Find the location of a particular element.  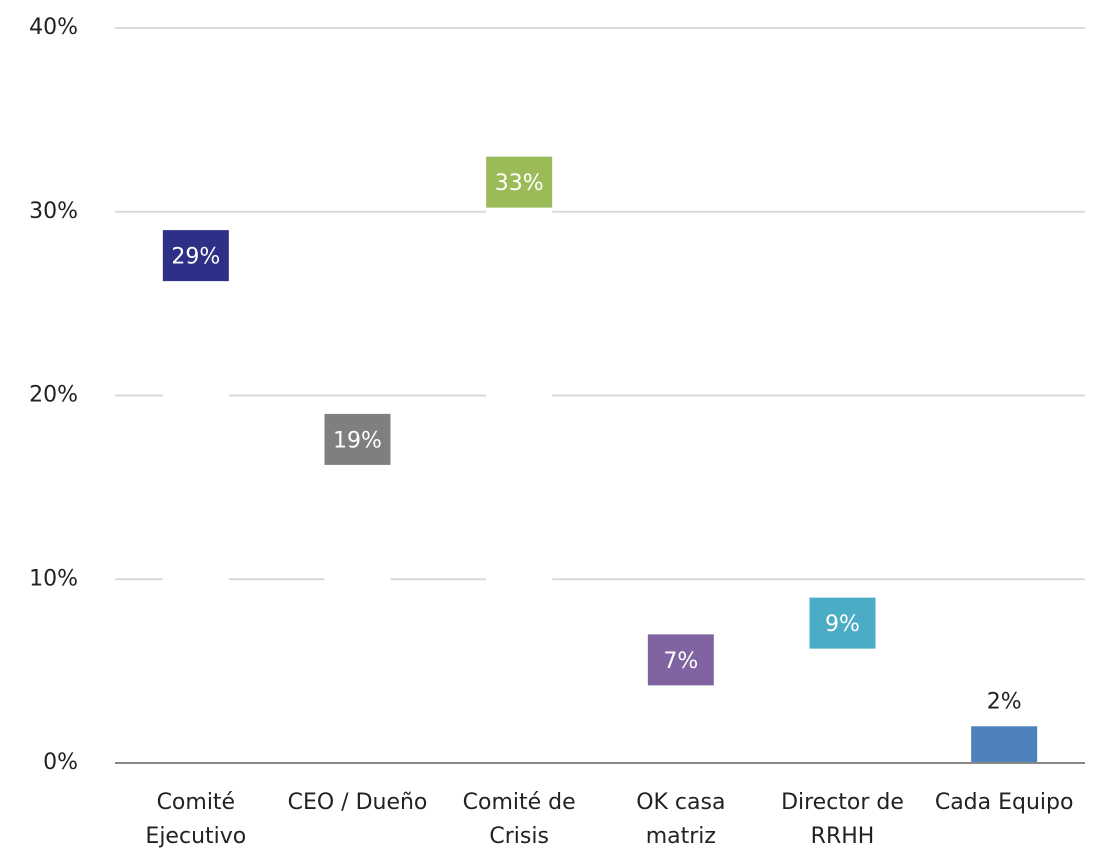

y-tick-label: 10% is located at coordinates (53, 578).